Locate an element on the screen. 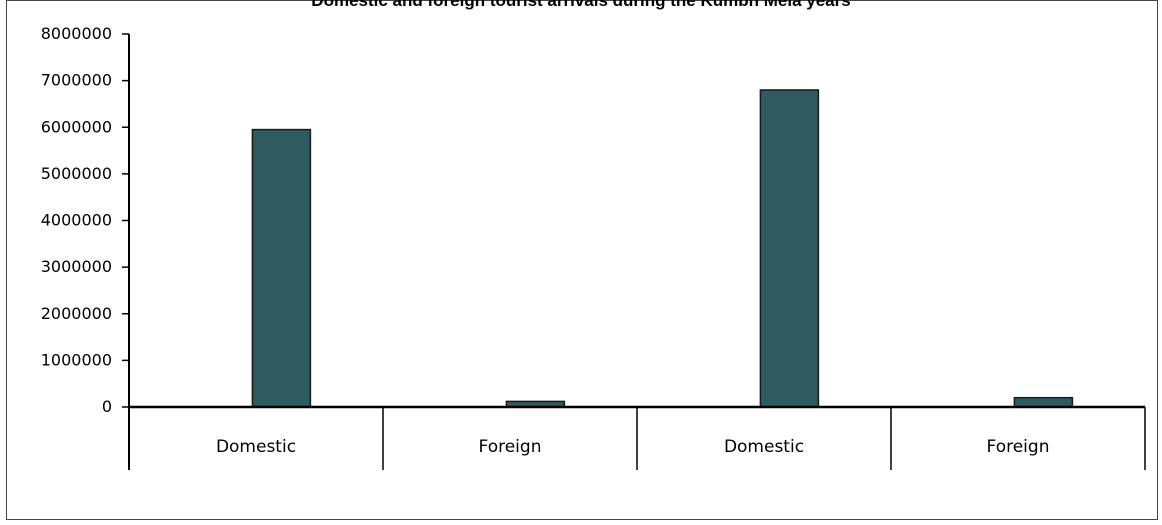 The image size is (1162, 525). y-tick-label: 3000000 is located at coordinates (76, 266).